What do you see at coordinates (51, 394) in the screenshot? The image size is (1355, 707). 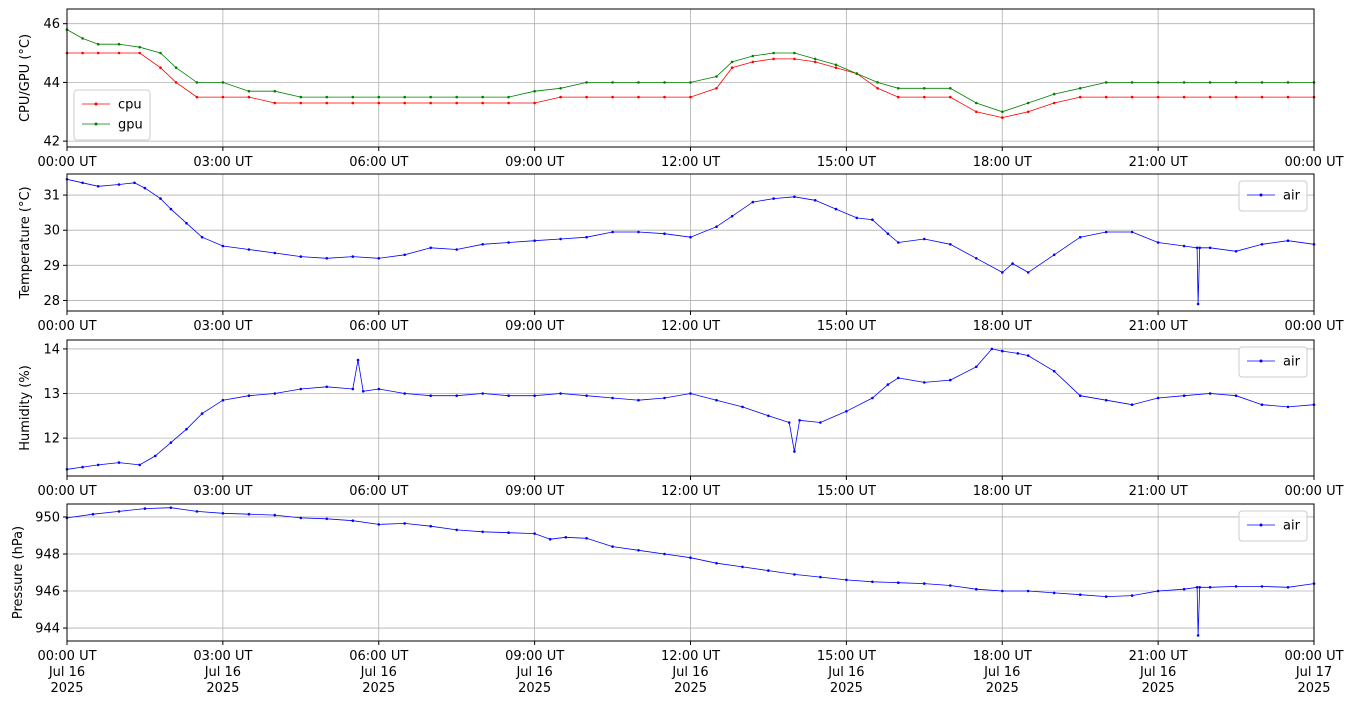 I see `y-tick-label: 13` at bounding box center [51, 394].